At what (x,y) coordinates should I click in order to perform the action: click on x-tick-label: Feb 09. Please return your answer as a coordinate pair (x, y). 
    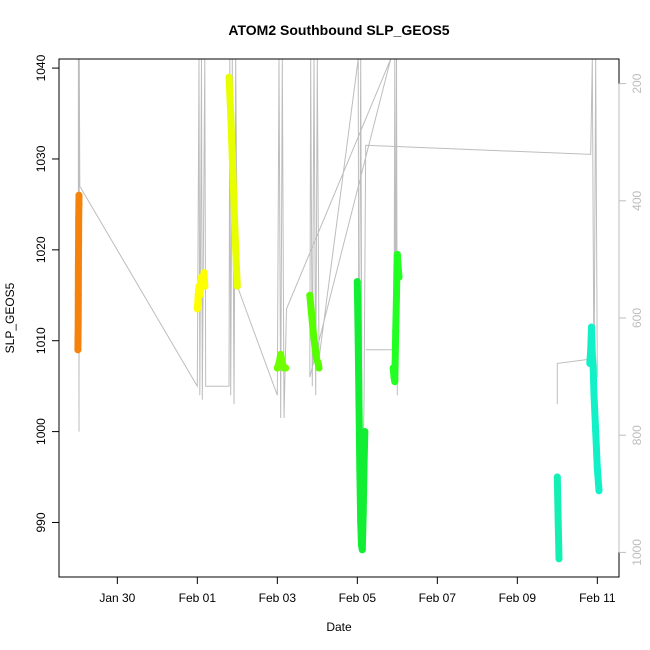
    Looking at the image, I should click on (518, 598).